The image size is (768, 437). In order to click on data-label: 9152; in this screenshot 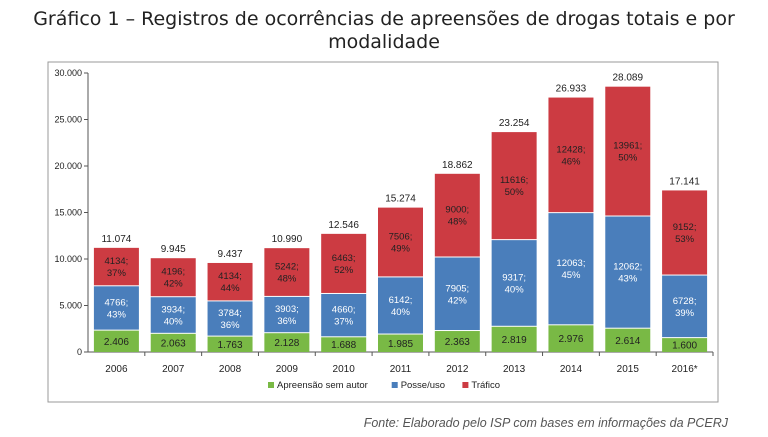, I will do `click(685, 227)`.